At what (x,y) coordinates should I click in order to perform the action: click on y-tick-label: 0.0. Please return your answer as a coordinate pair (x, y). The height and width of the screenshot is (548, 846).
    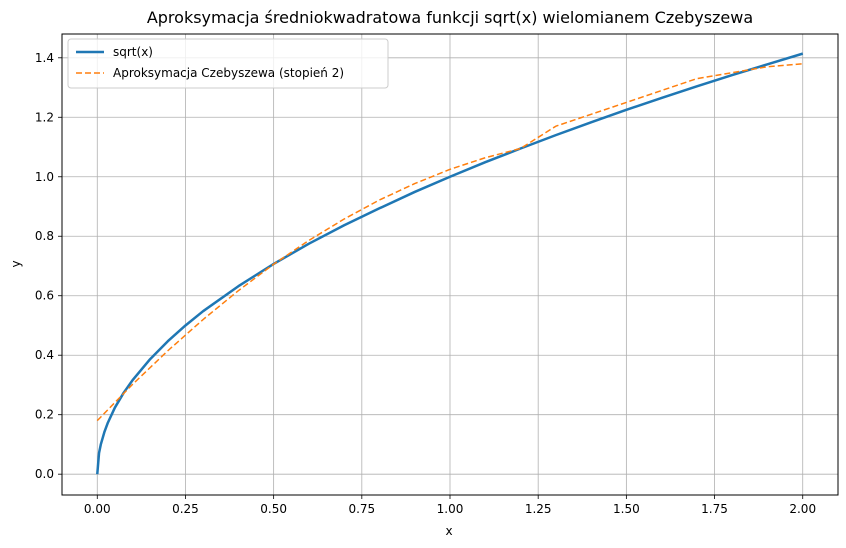
    Looking at the image, I should click on (44, 474).